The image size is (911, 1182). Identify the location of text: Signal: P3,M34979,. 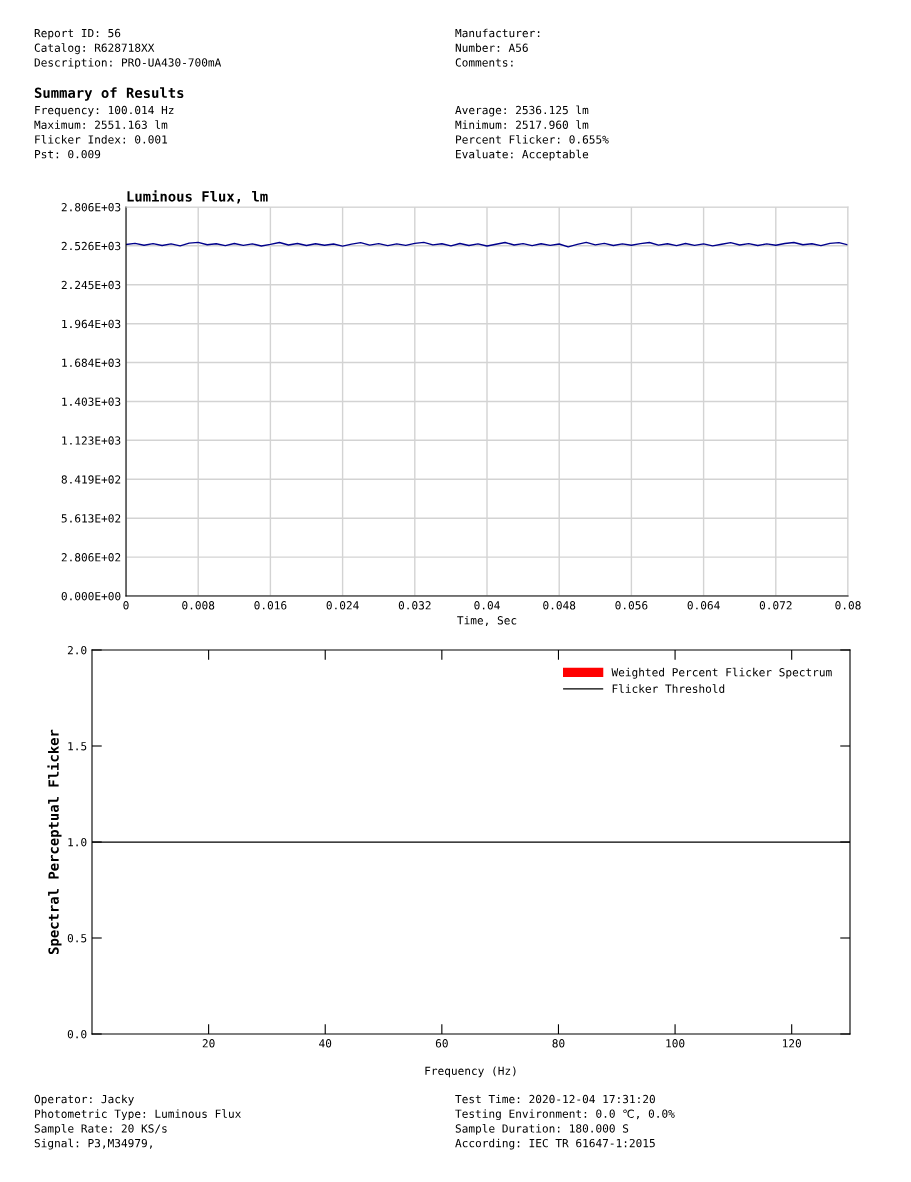
(93, 1144).